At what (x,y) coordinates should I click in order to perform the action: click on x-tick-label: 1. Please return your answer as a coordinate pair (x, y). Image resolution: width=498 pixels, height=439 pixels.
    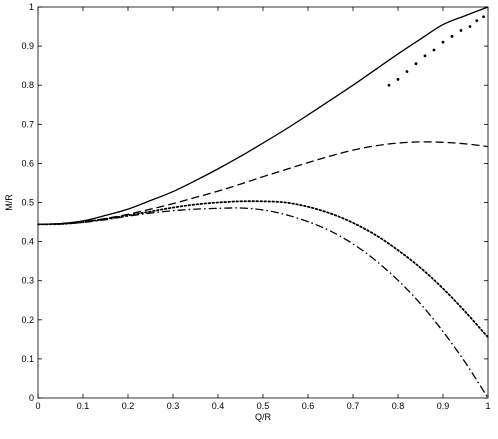
    Looking at the image, I should click on (487, 406).